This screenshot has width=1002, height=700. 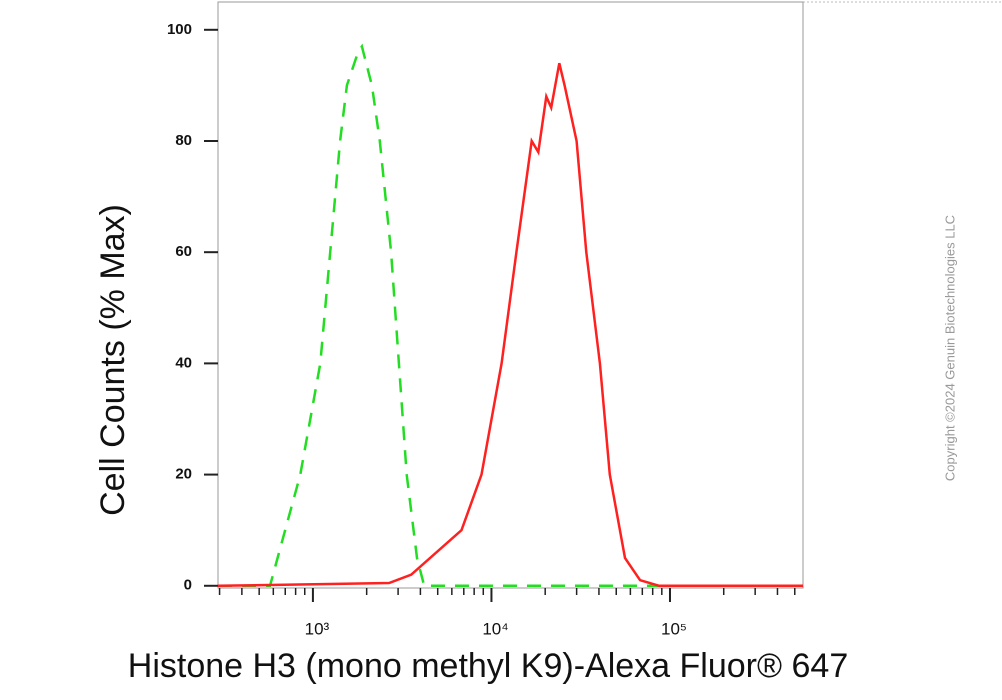 What do you see at coordinates (495, 628) in the screenshot?
I see `x-tick-label: 10⁴` at bounding box center [495, 628].